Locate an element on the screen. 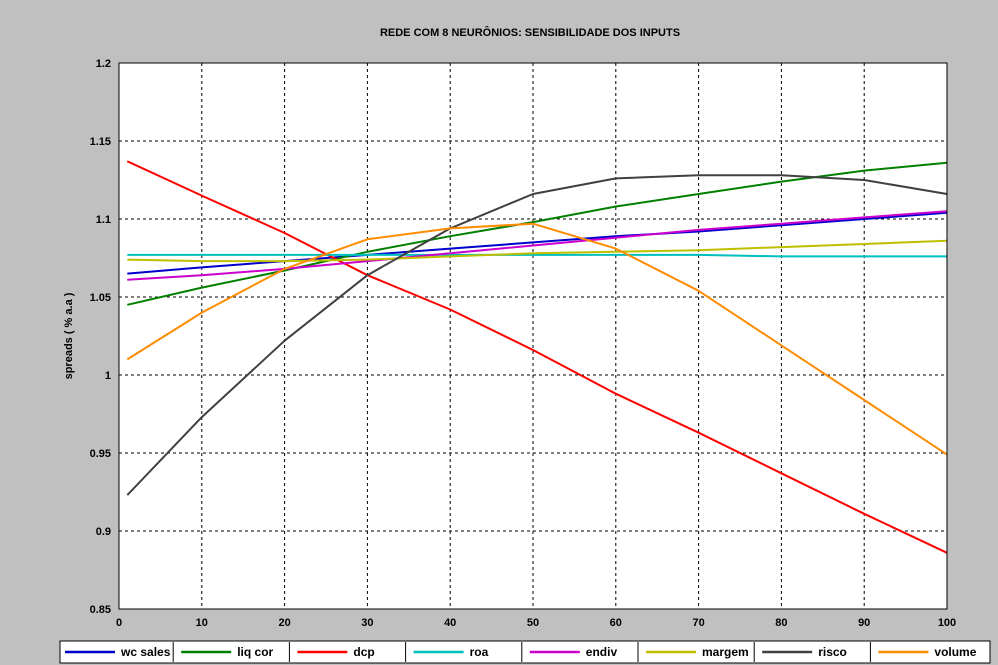 Image resolution: width=998 pixels, height=665 pixels. legend-item-roa: roa is located at coordinates (451, 652).